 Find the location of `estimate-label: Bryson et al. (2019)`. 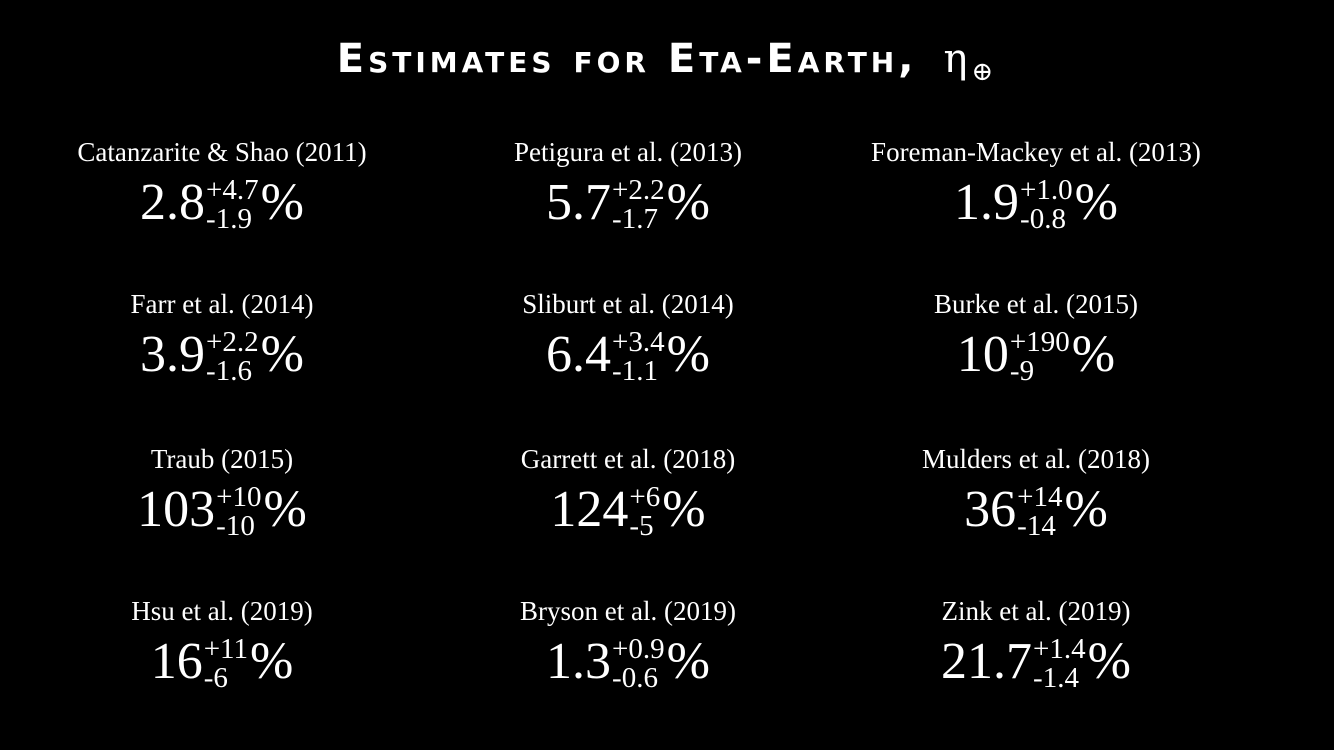

estimate-label: Bryson et al. (2019) is located at coordinates (628, 611).